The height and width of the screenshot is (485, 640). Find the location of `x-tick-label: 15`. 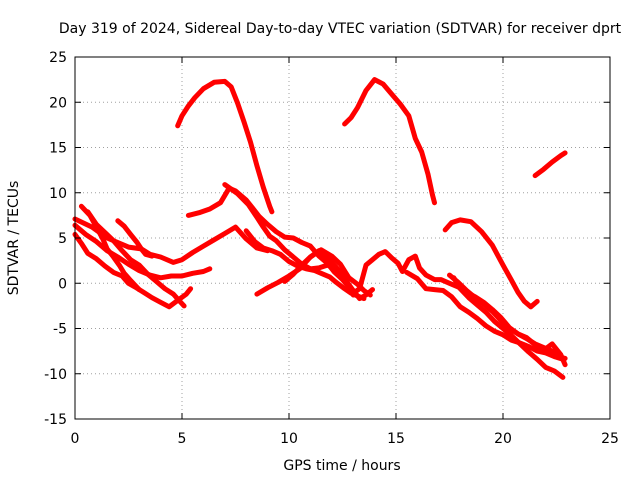

x-tick-label: 15 is located at coordinates (396, 439).